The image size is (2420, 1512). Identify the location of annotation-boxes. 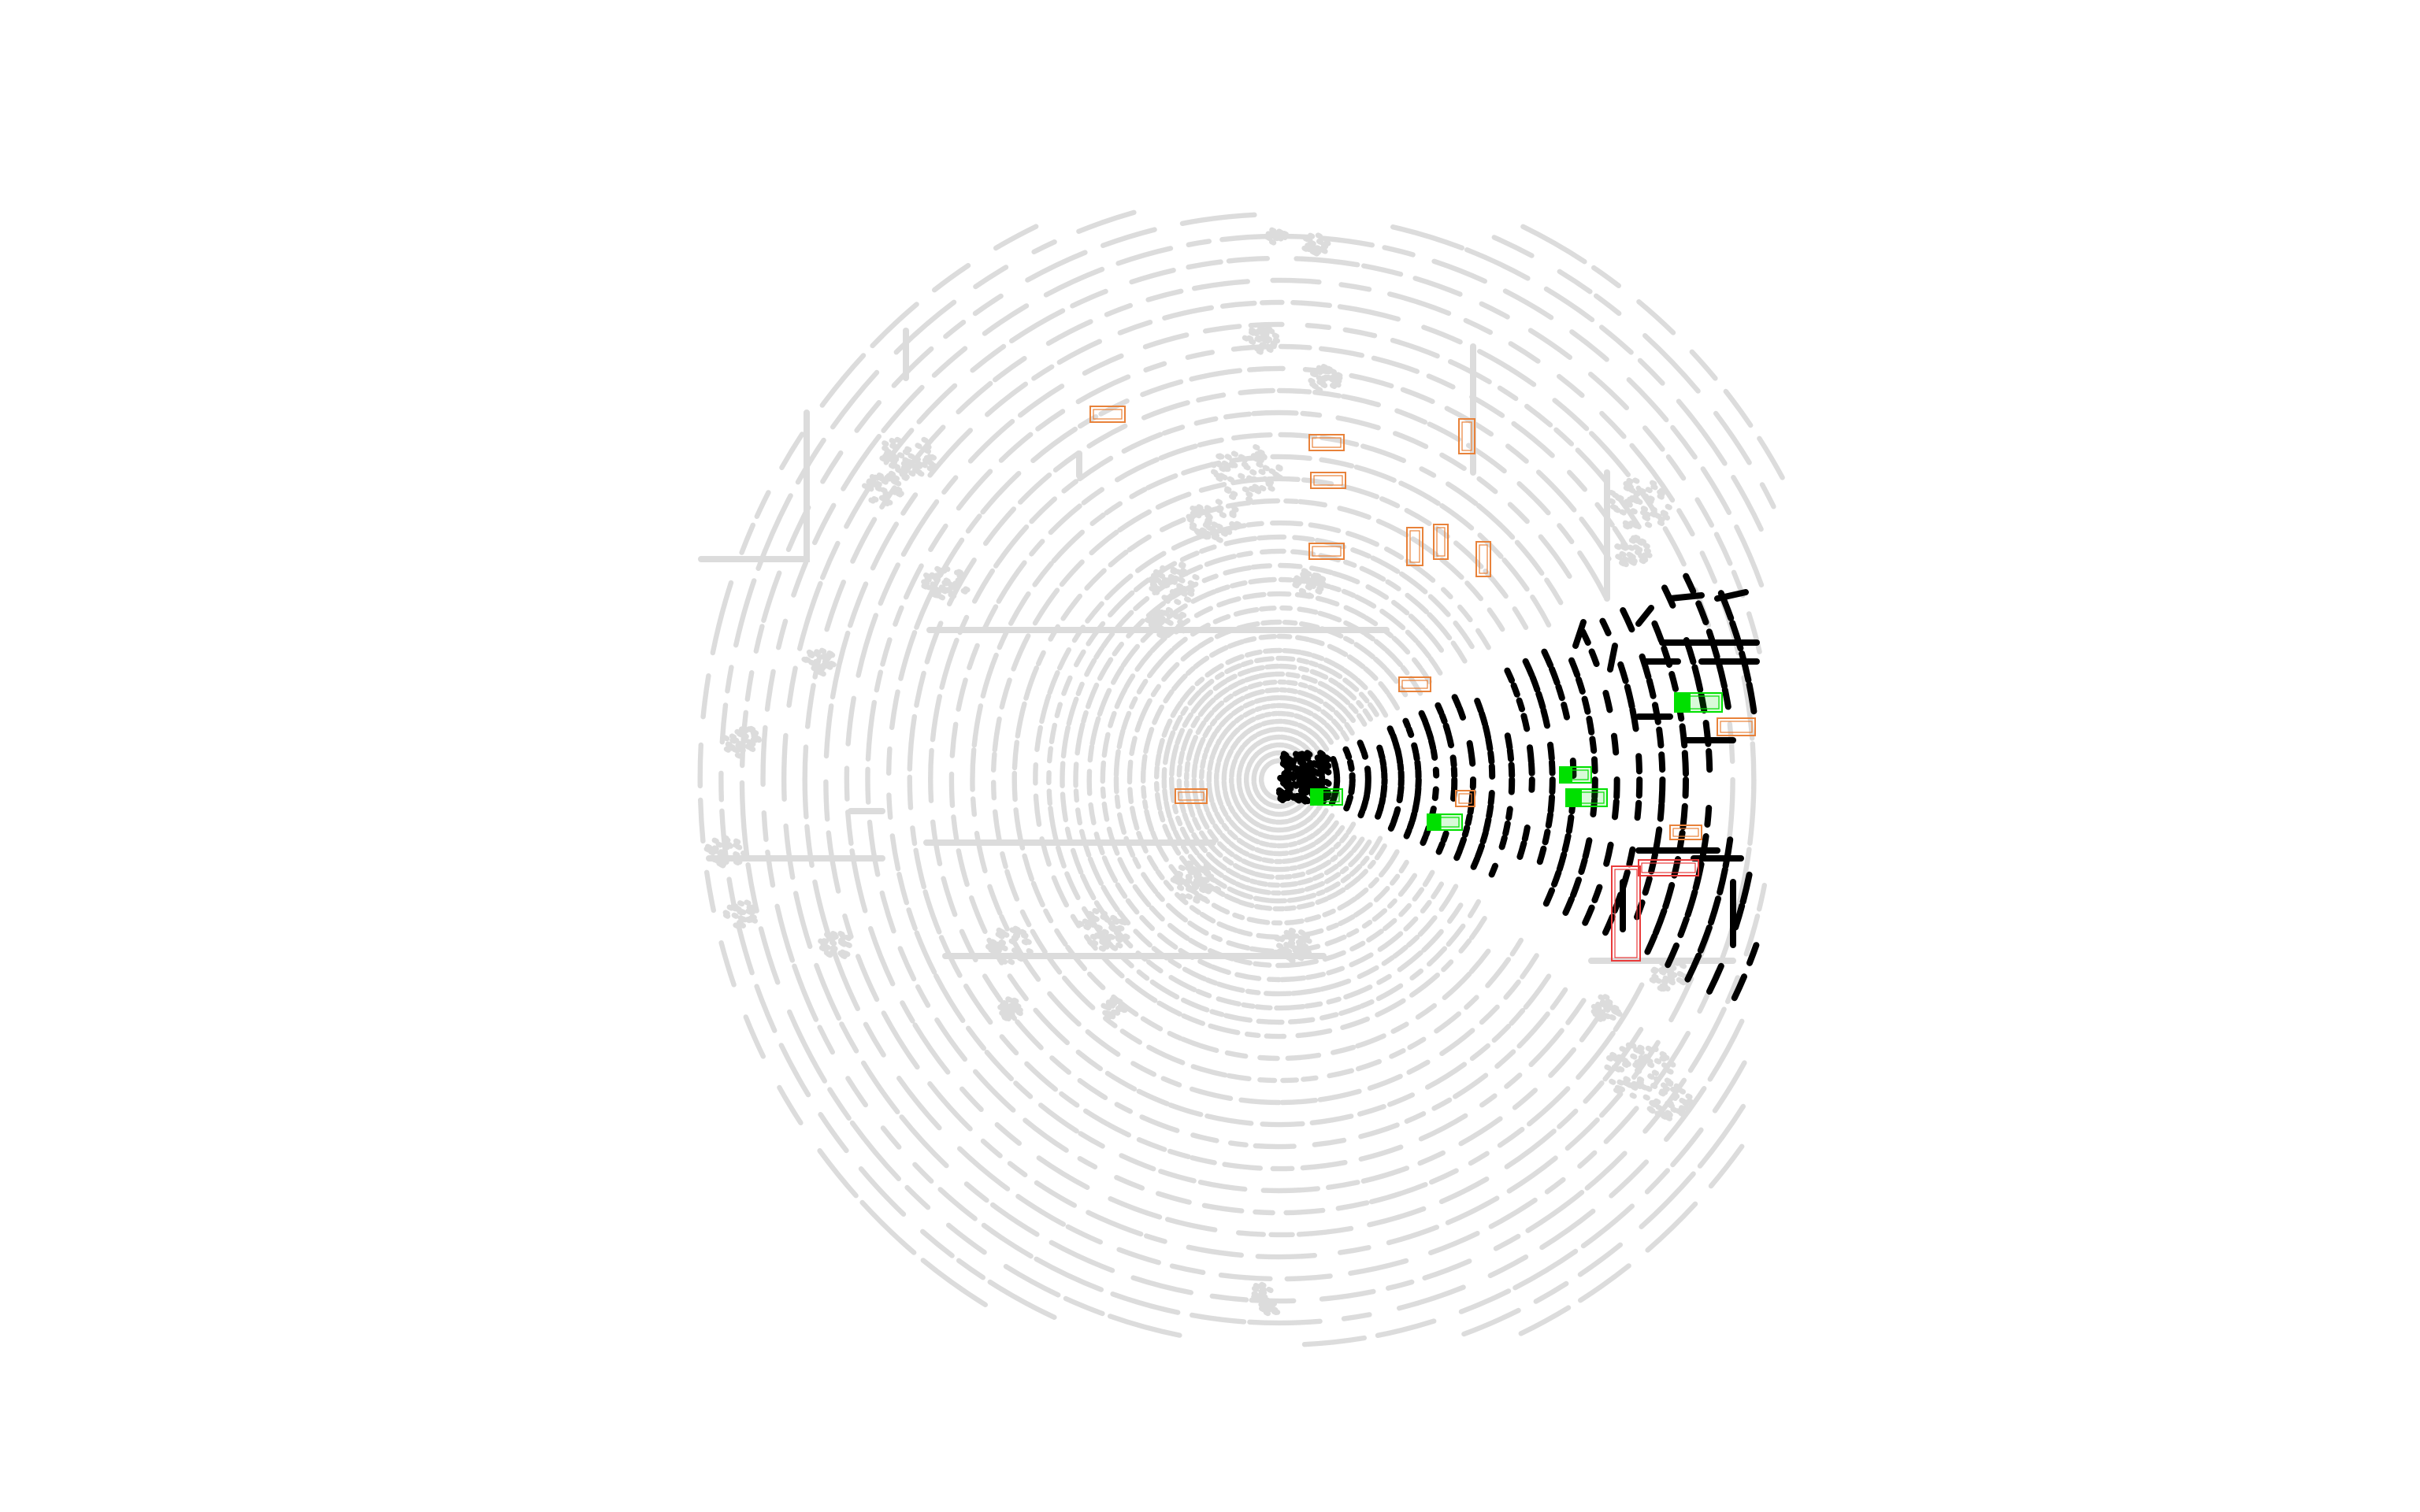
(1422, 684).